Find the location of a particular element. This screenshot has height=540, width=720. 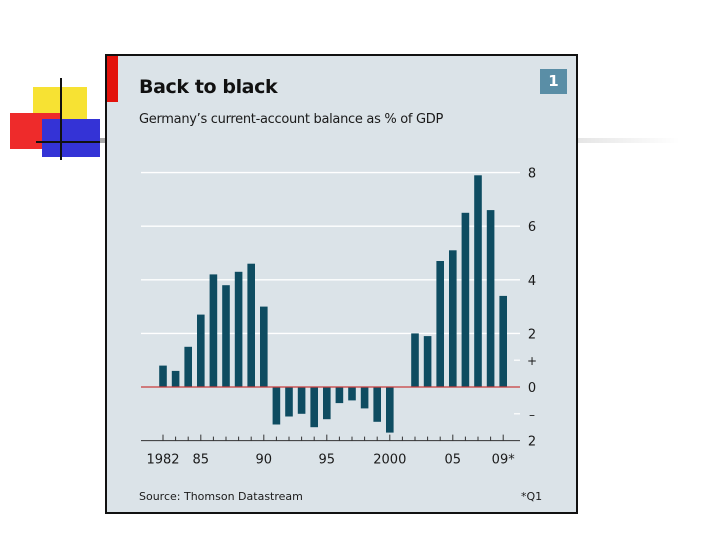

chart-accent-tab is located at coordinates (112, 79).